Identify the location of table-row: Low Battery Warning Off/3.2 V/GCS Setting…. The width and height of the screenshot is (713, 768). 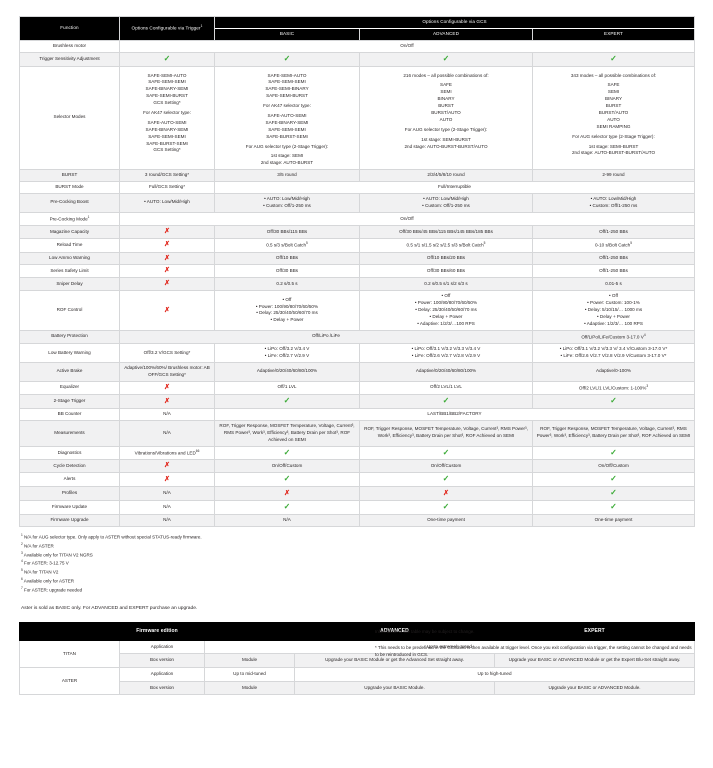
(357, 353).